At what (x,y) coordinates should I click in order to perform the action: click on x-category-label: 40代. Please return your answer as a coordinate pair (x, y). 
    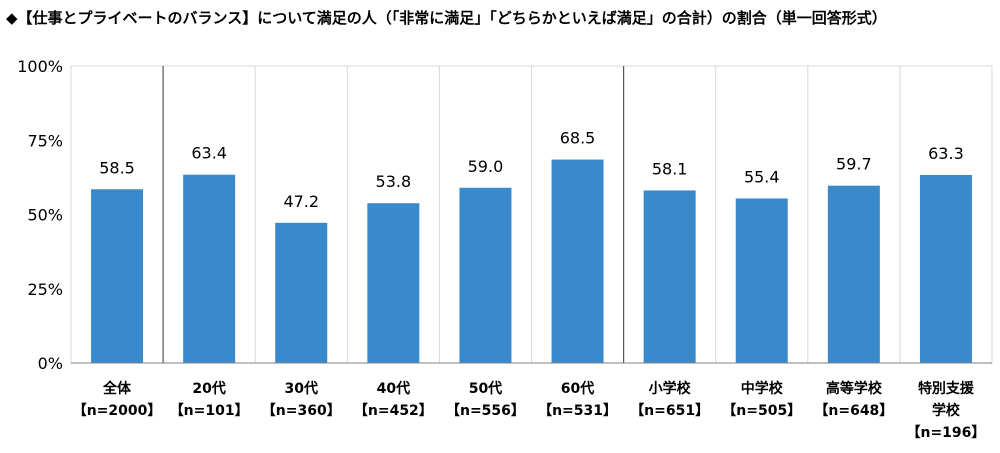
    Looking at the image, I should click on (393, 388).